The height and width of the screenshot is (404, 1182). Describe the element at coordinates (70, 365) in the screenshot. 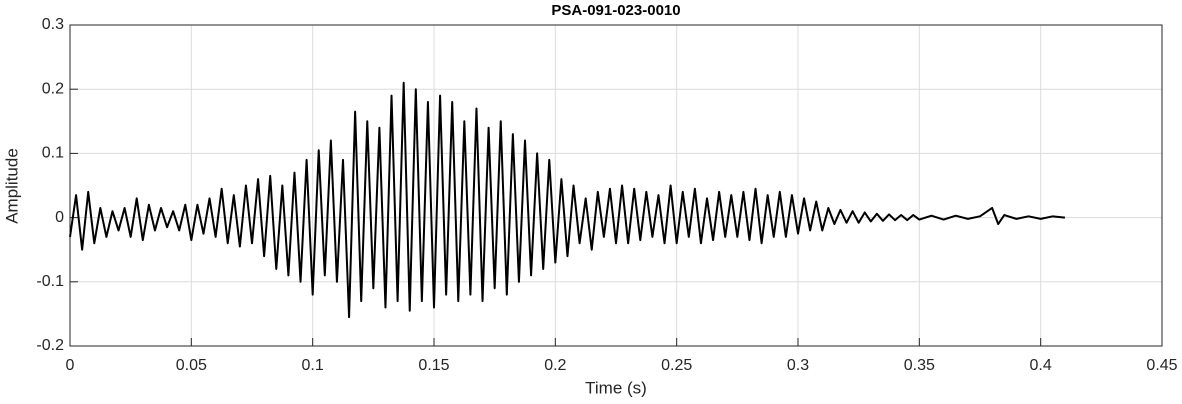

I see `x-tick-label: 0` at that location.